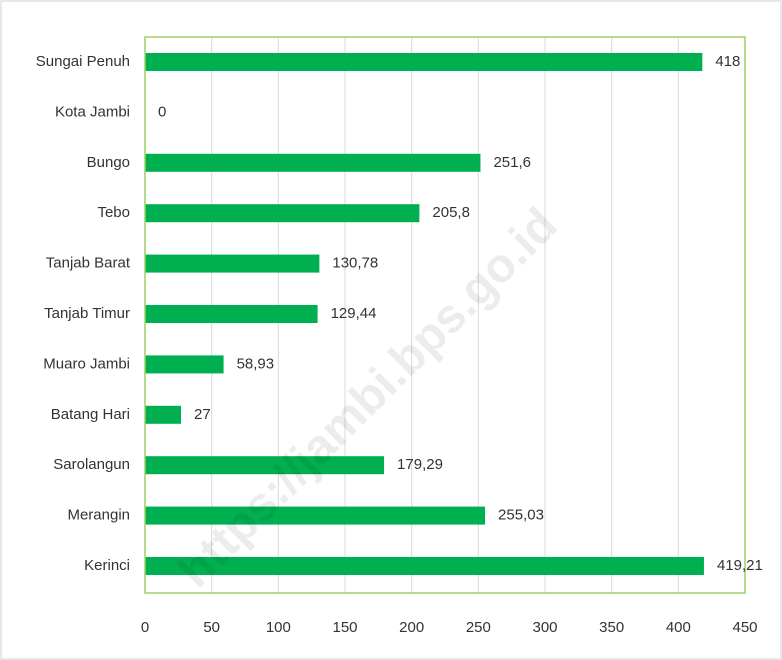 The width and height of the screenshot is (782, 660). What do you see at coordinates (113, 212) in the screenshot?
I see `y-tick-label: Tebo` at bounding box center [113, 212].